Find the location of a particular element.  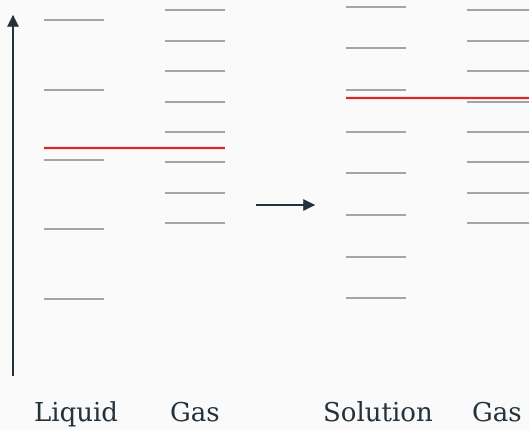

gas-right-levels is located at coordinates (498, 116).